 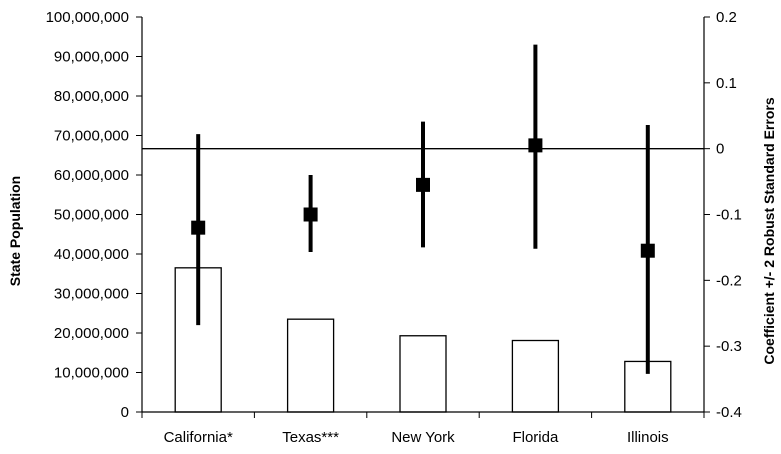 What do you see at coordinates (91, 333) in the screenshot?
I see `y-tick-label-2: 20,000,000` at bounding box center [91, 333].